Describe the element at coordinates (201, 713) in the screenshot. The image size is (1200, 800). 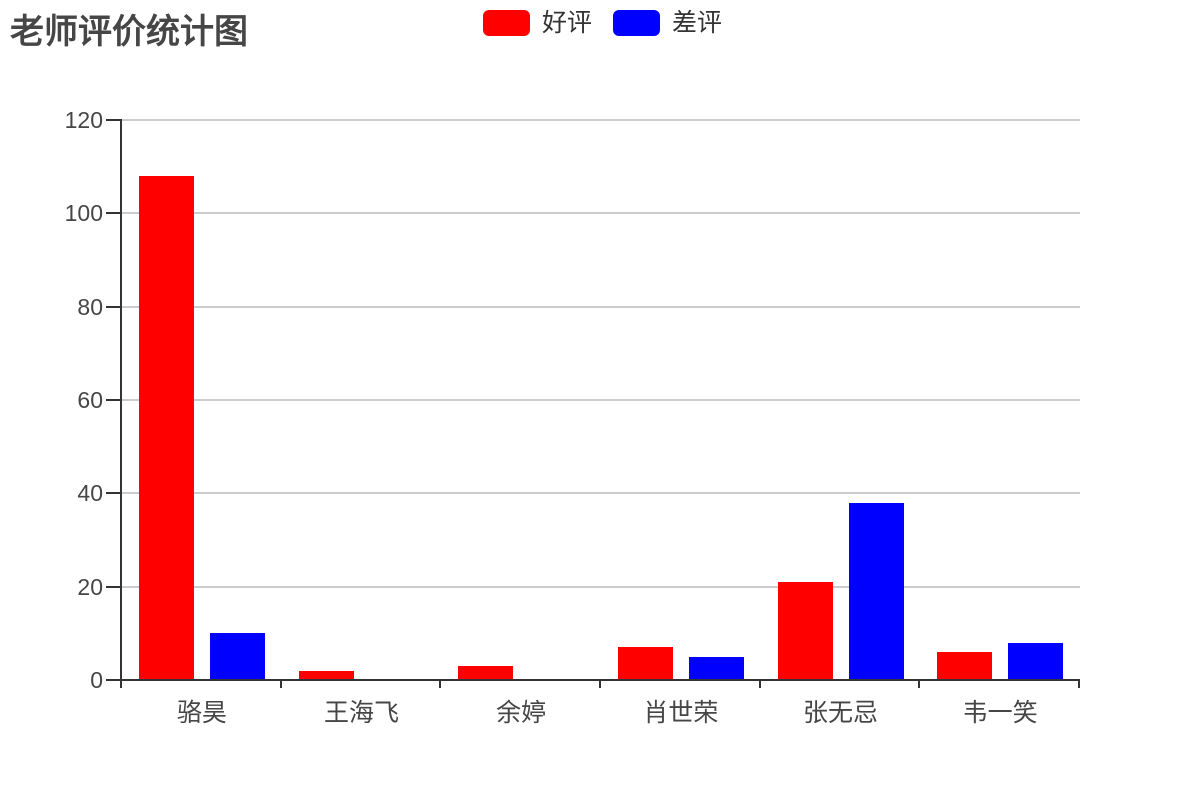
I see `x-axis-label: 骆昊` at that location.